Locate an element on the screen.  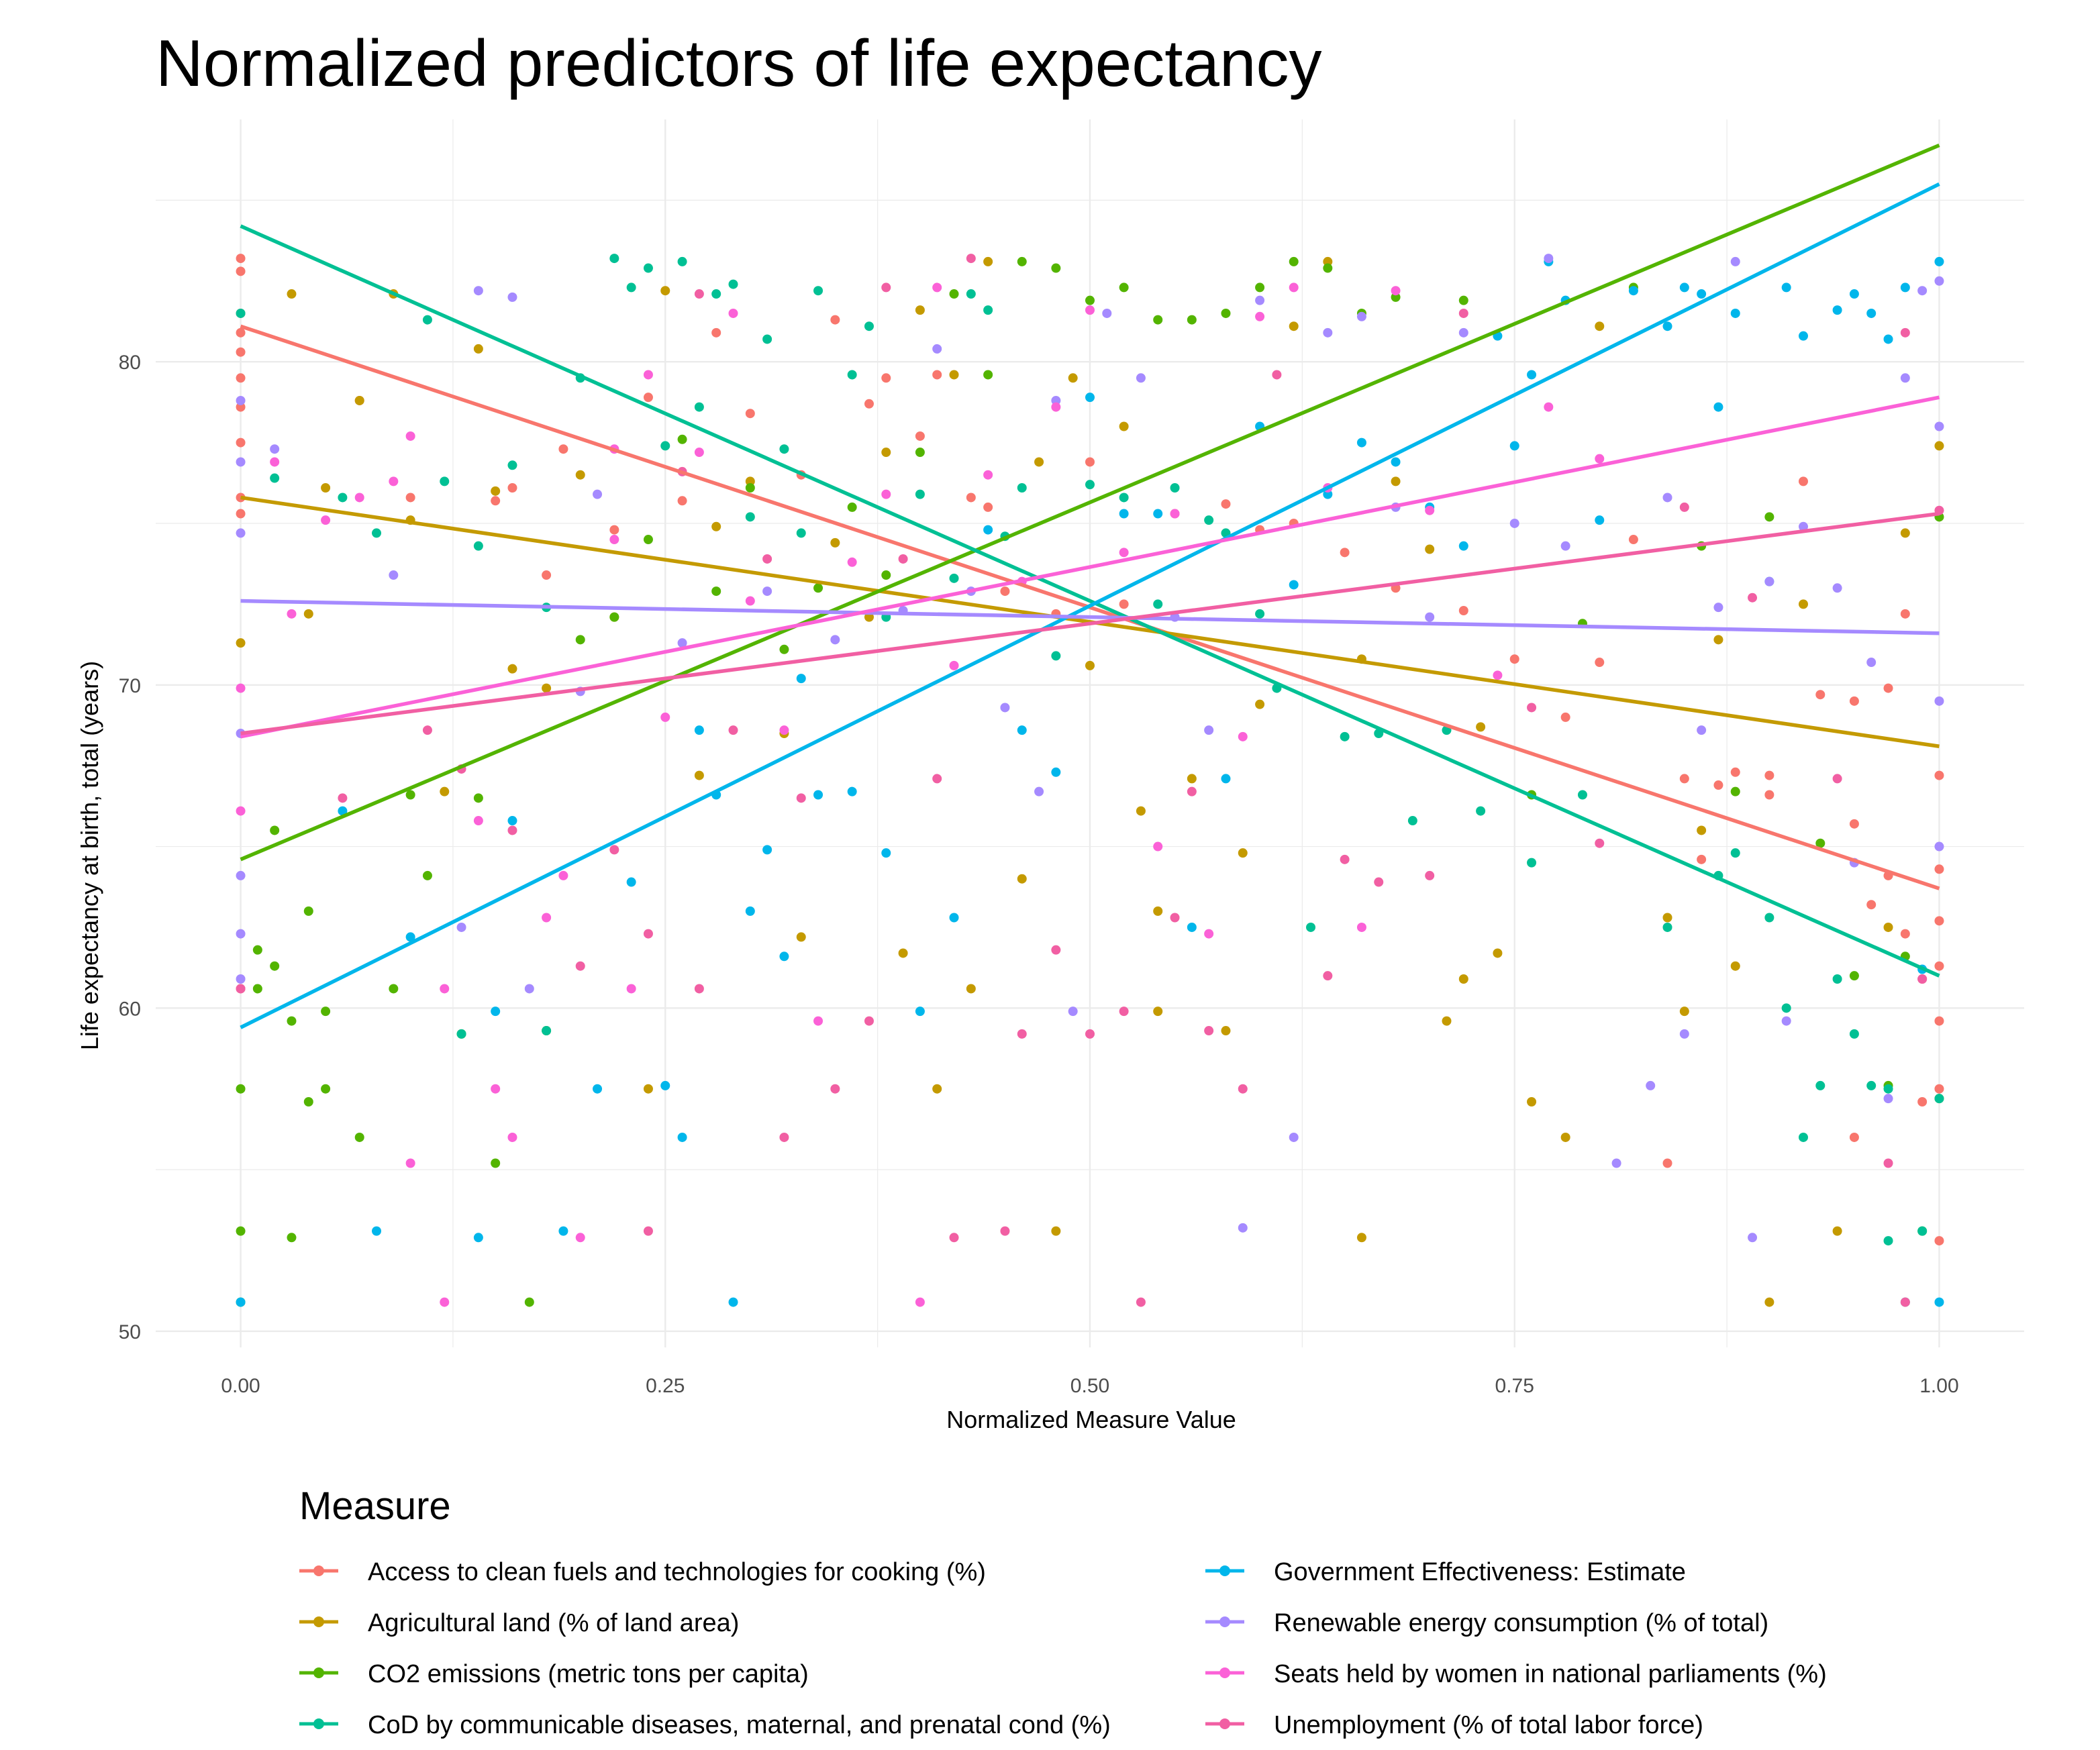
trend-line is located at coordinates (1090, 623).